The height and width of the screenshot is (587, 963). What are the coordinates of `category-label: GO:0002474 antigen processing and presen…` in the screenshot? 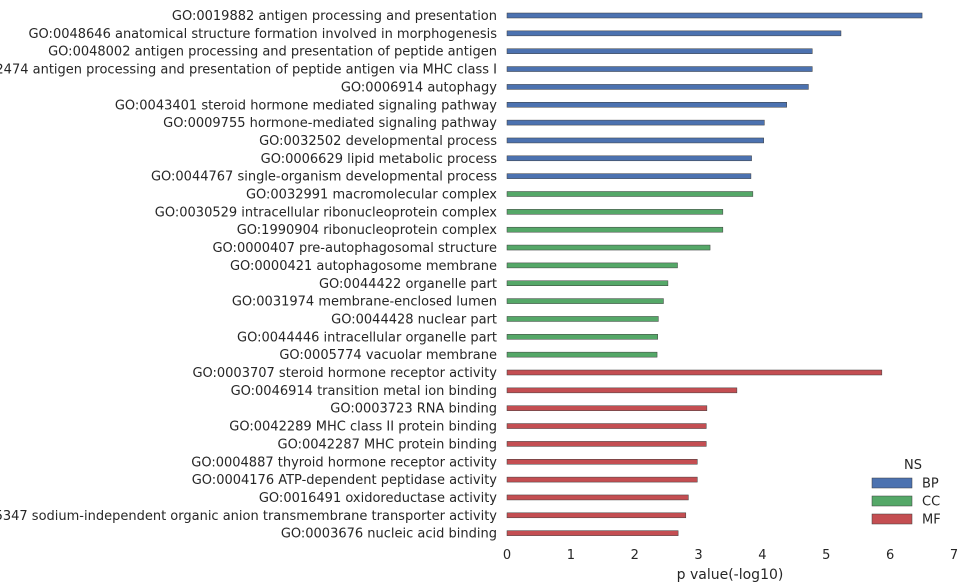 It's located at (248, 70).